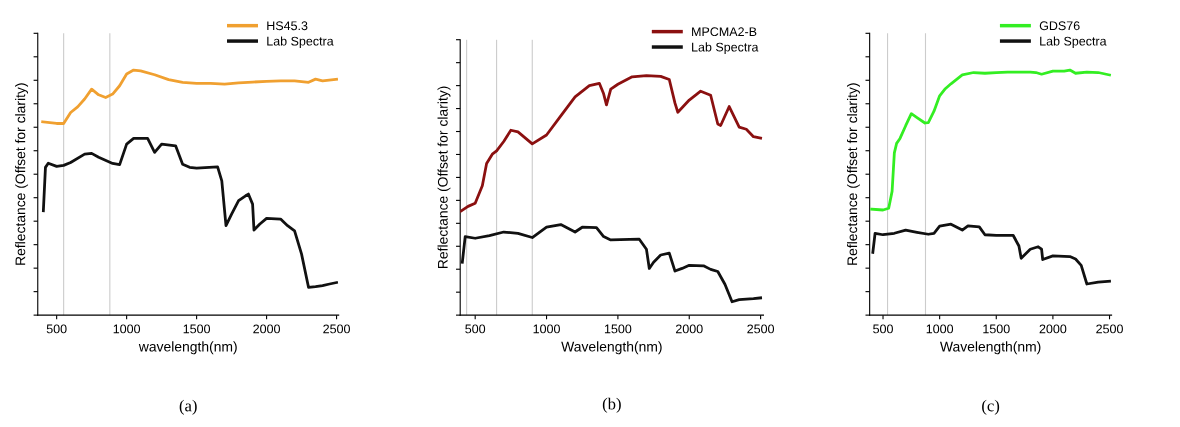  I want to click on x-axis-title: wavelength(nm), so click(187, 348).